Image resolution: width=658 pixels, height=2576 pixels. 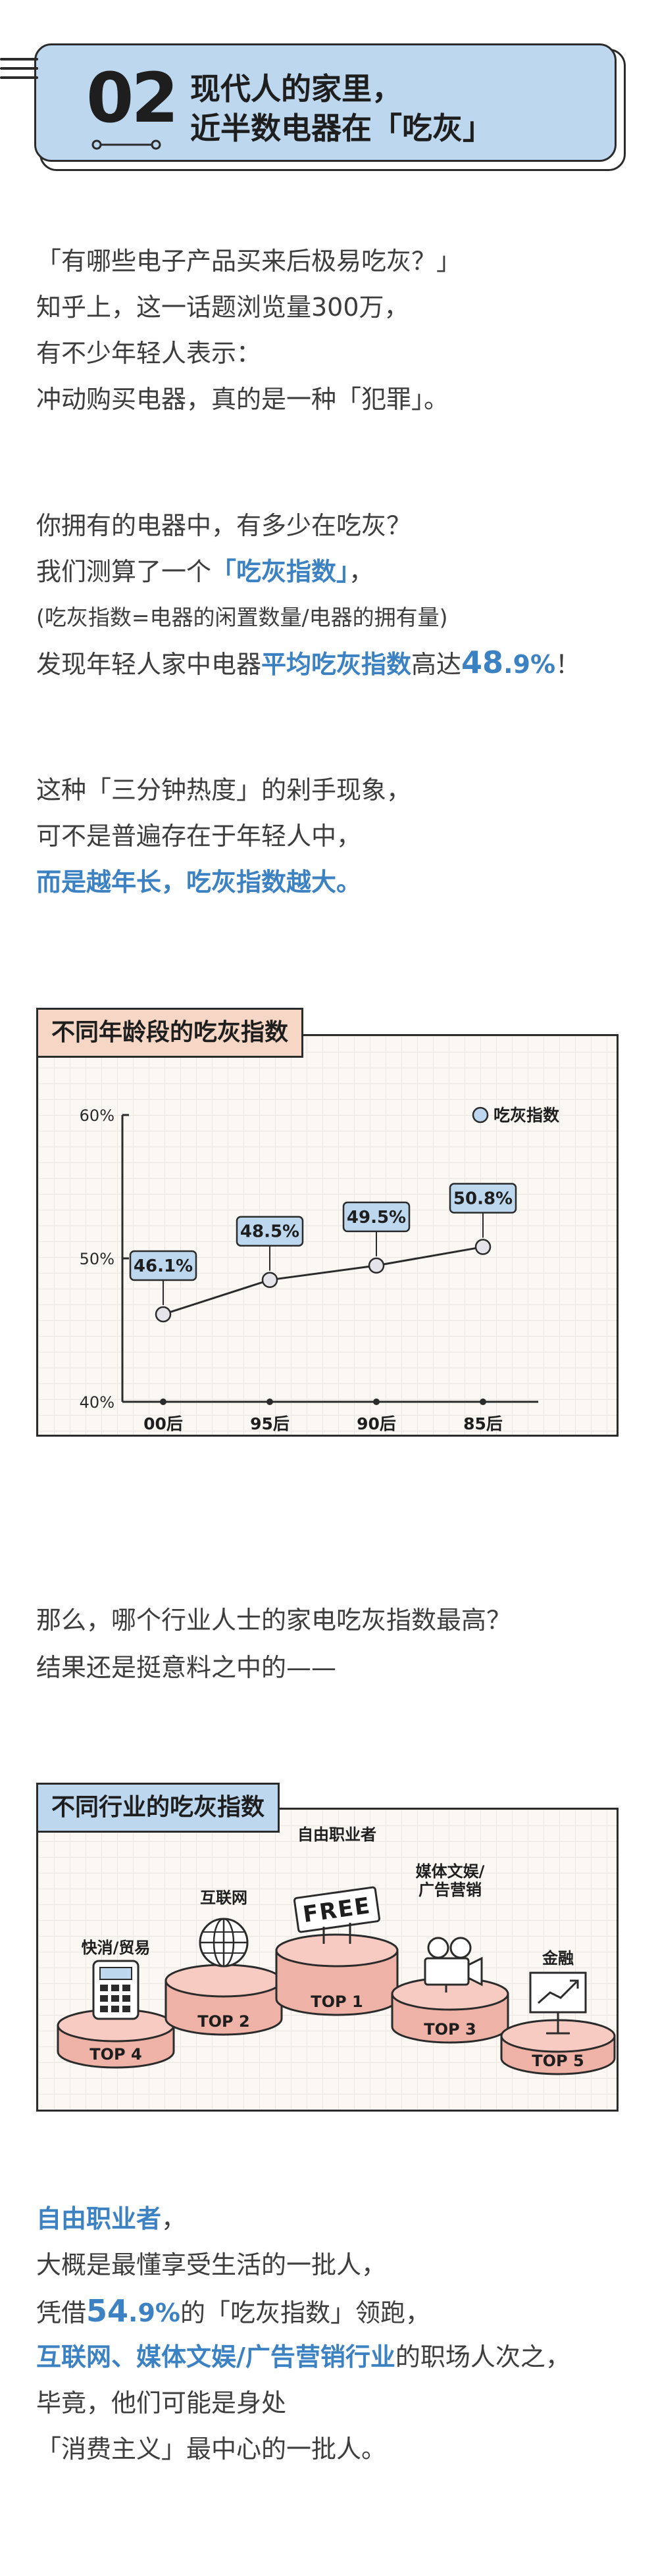 What do you see at coordinates (158, 1808) in the screenshot?
I see `industry-chart-tag: 不同行业的吃灰指数` at bounding box center [158, 1808].